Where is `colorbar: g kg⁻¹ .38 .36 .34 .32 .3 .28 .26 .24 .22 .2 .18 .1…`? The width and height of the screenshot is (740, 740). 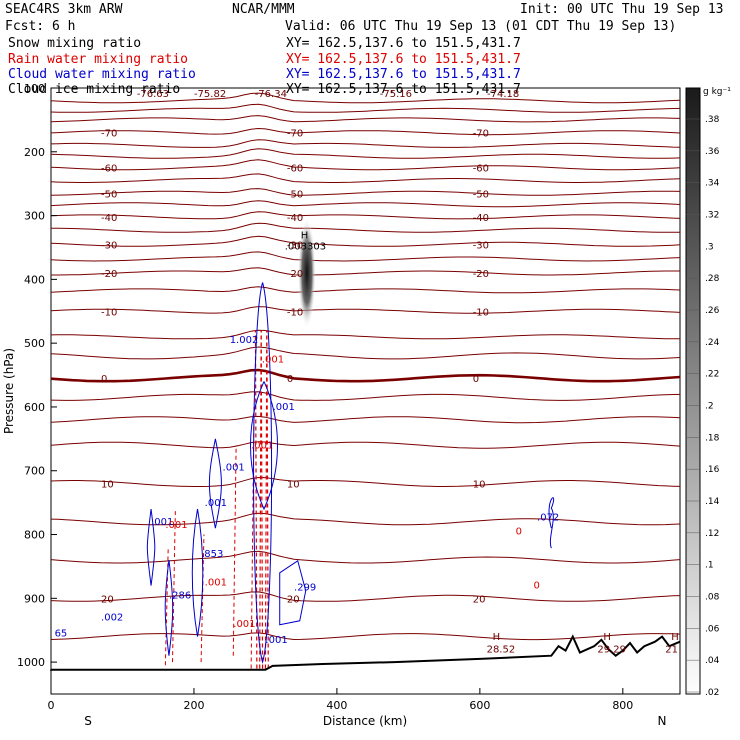
colorbar: g kg⁻¹ .38 .36 .34 .32 .3 .28 .26 .24 .22 .2 .18 .1… is located at coordinates (708, 392).